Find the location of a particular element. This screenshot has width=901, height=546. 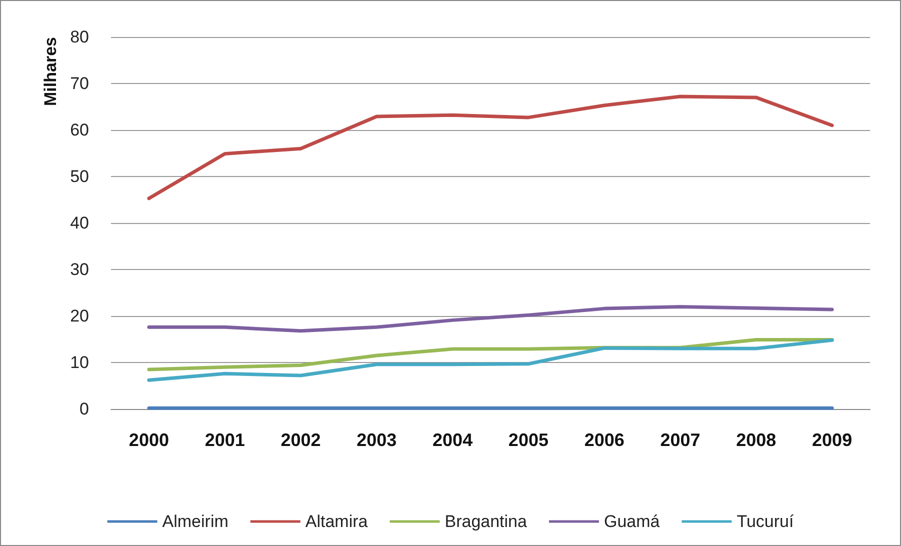

x-tick-label: 2001 is located at coordinates (224, 440).